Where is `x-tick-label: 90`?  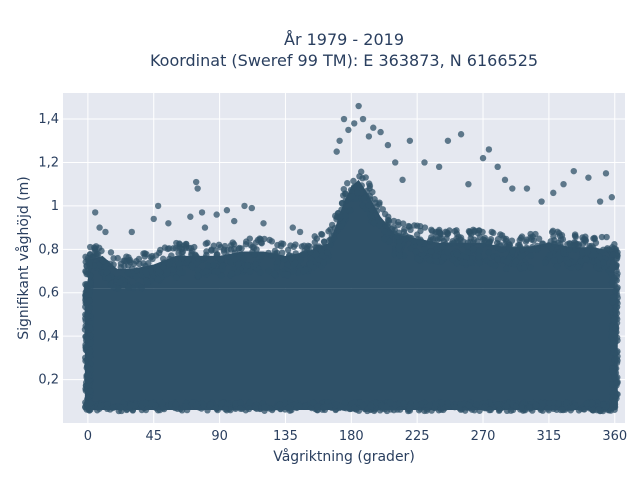 x-tick-label: 90 is located at coordinates (219, 436).